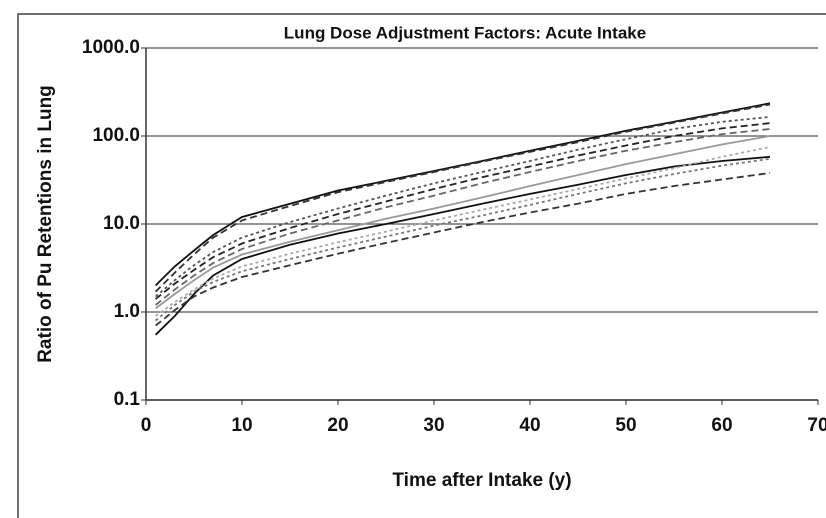 The height and width of the screenshot is (518, 826). I want to click on y-tick-label: 0.1, so click(127, 399).